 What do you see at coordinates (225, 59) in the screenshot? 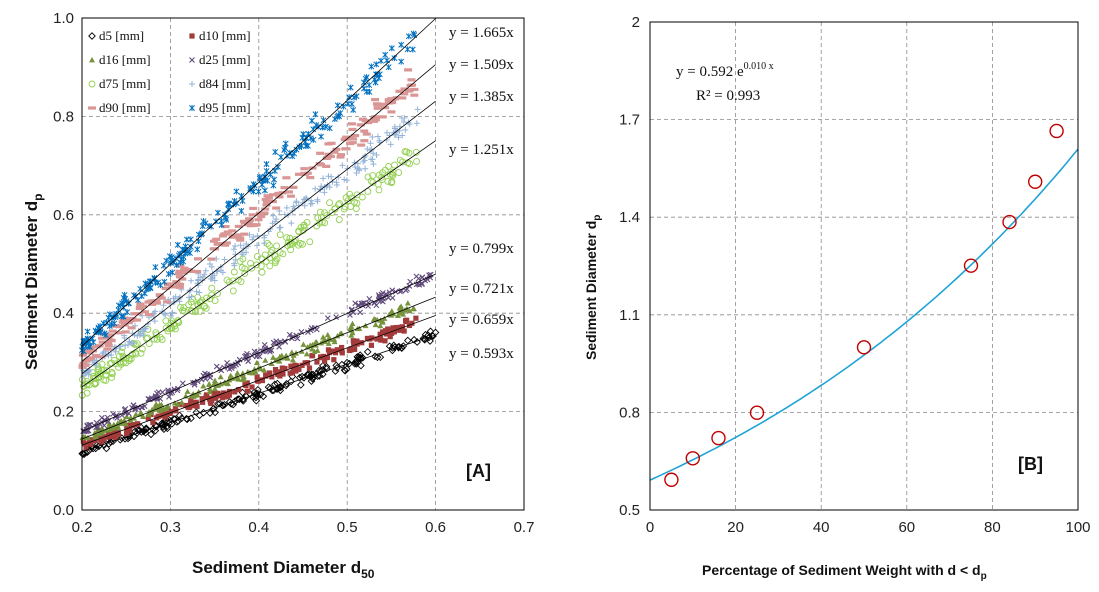
I see `legend-entry: d25 [mm]` at bounding box center [225, 59].